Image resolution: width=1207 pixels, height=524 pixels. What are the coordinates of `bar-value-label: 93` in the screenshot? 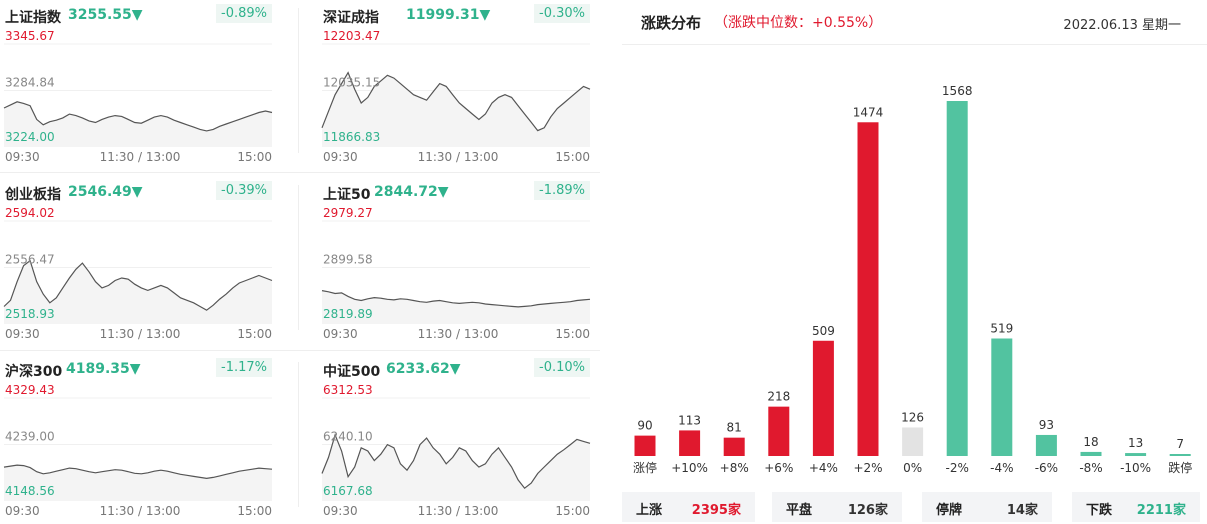 It's located at (1046, 425).